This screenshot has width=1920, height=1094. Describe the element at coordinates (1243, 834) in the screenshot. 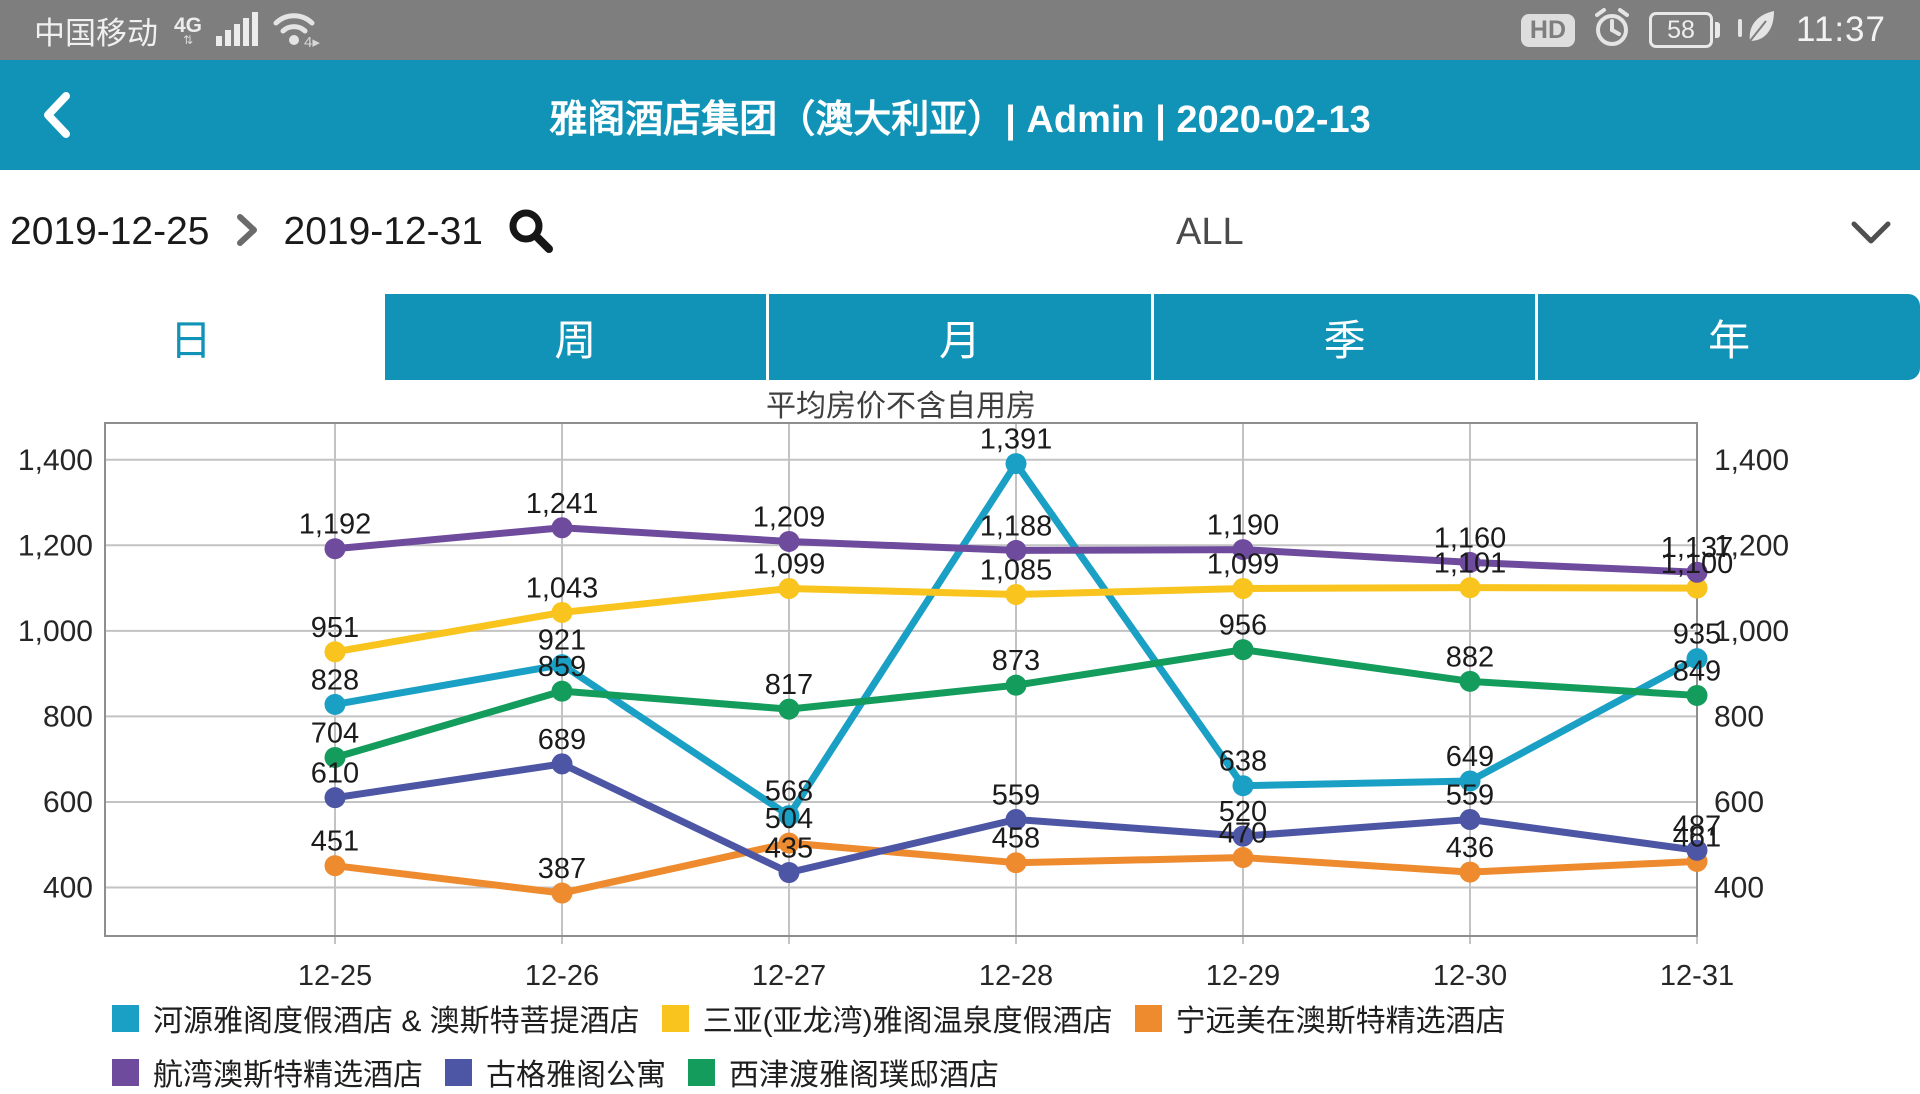

I see `svg-text: 470` at that location.